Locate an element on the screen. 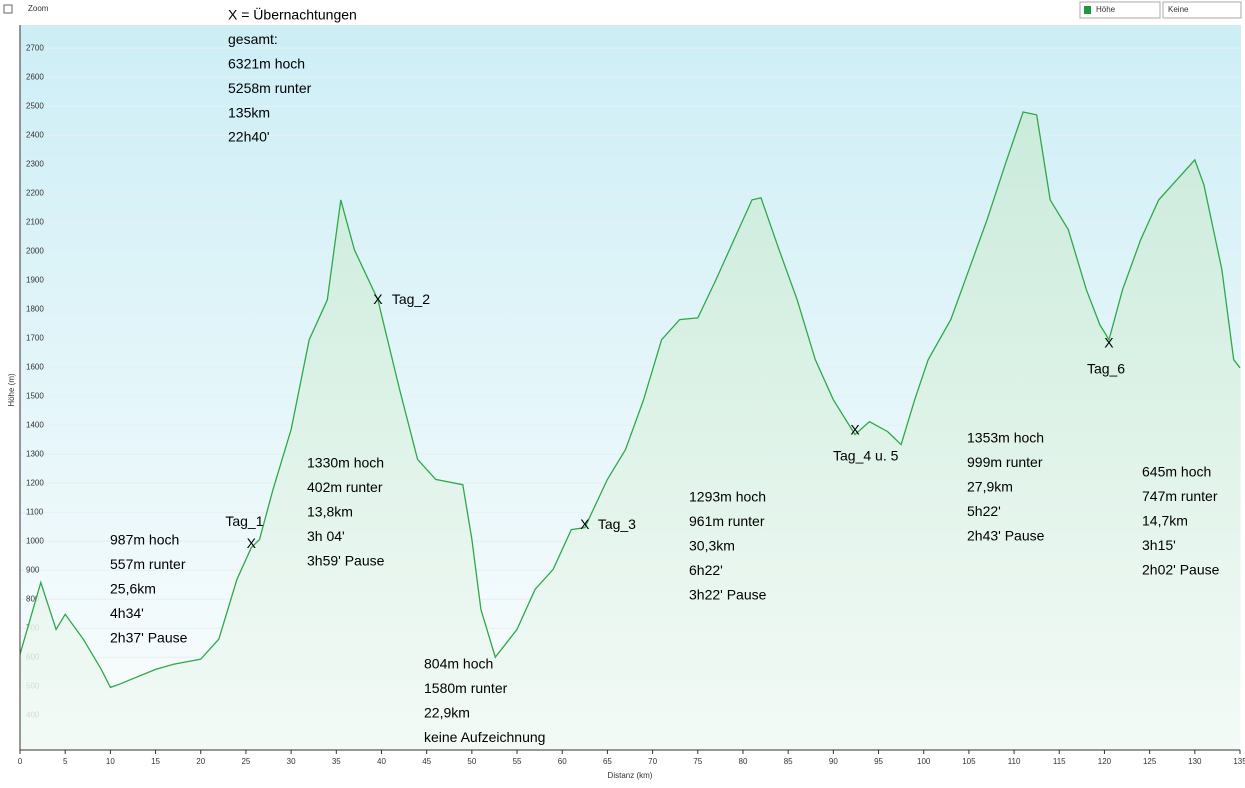 Image resolution: width=1245 pixels, height=788 pixels. annotation: 13,8km is located at coordinates (330, 512).